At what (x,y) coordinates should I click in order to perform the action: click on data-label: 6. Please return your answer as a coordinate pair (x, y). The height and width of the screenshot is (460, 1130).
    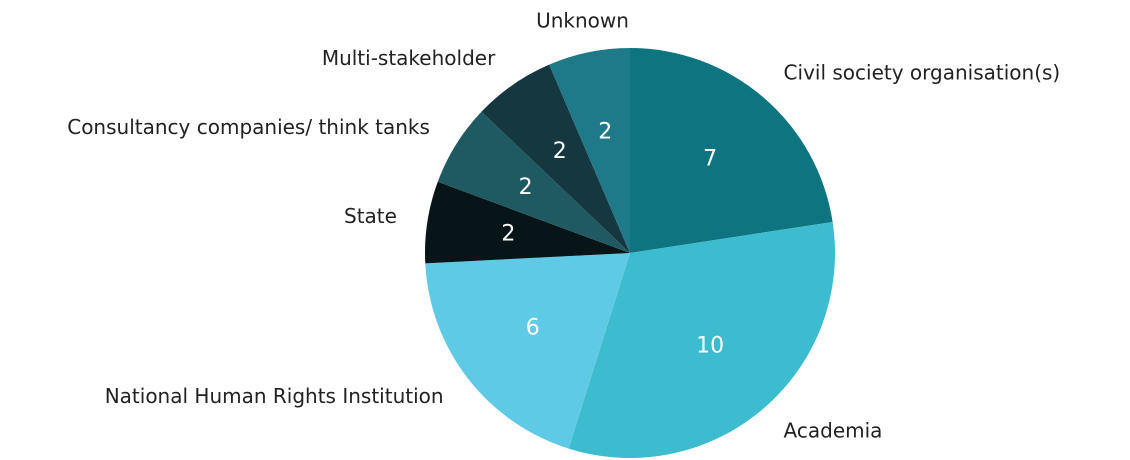
    Looking at the image, I should click on (533, 327).